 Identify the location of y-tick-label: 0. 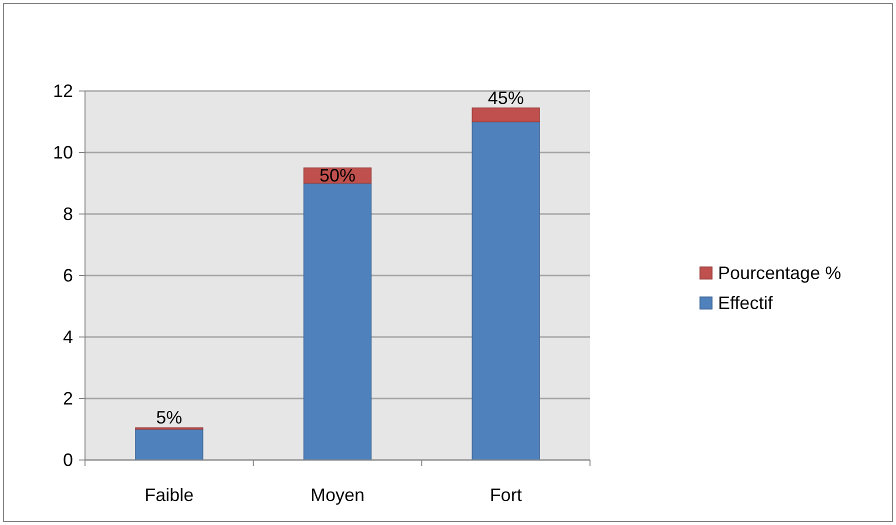
(67, 460).